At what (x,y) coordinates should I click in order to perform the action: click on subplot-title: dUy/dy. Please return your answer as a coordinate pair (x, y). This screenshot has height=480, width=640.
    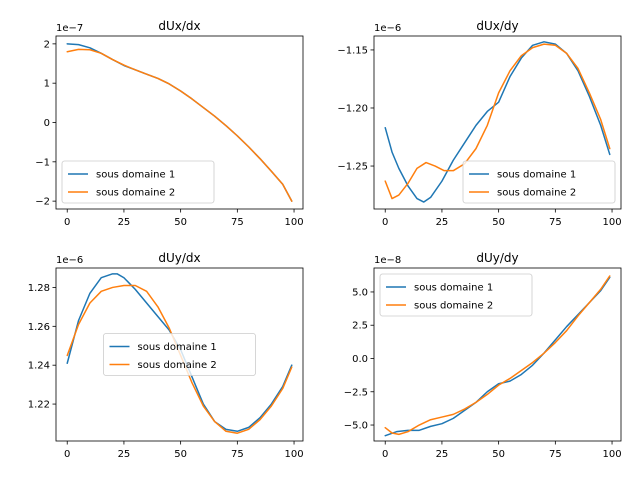
    Looking at the image, I should click on (497, 258).